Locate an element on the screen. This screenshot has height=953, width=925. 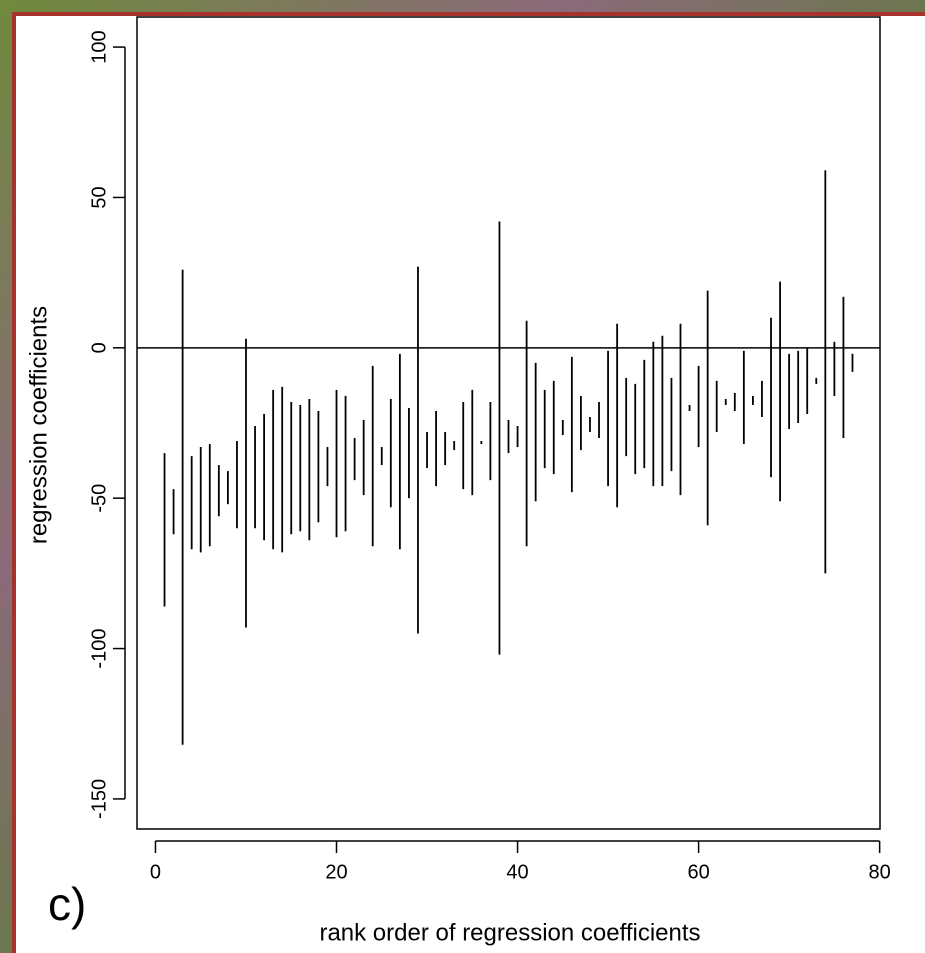
x-tick-label: 20 is located at coordinates (336, 872).